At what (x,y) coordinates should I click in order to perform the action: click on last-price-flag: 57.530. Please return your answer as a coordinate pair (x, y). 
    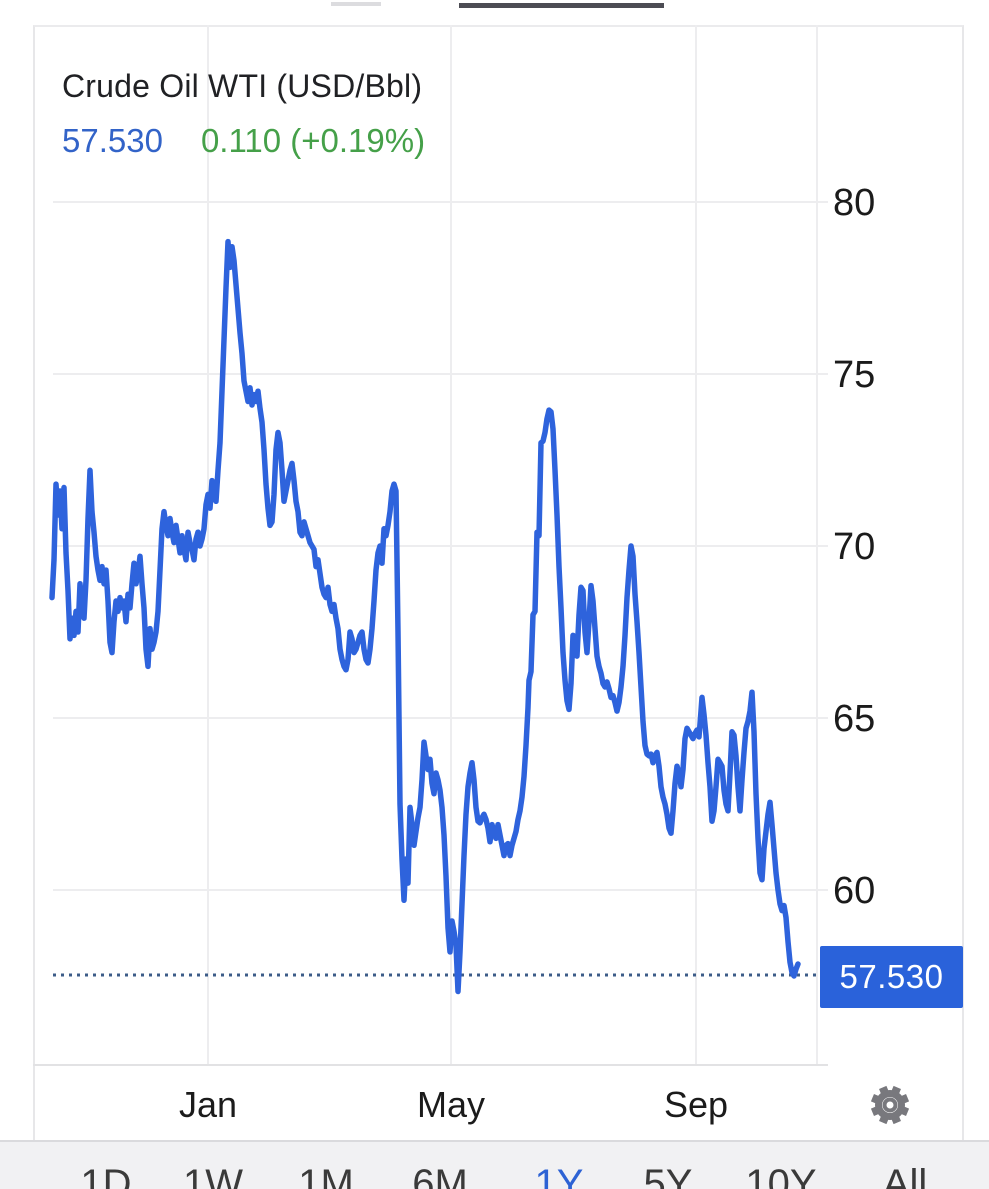
    Looking at the image, I should click on (891, 977).